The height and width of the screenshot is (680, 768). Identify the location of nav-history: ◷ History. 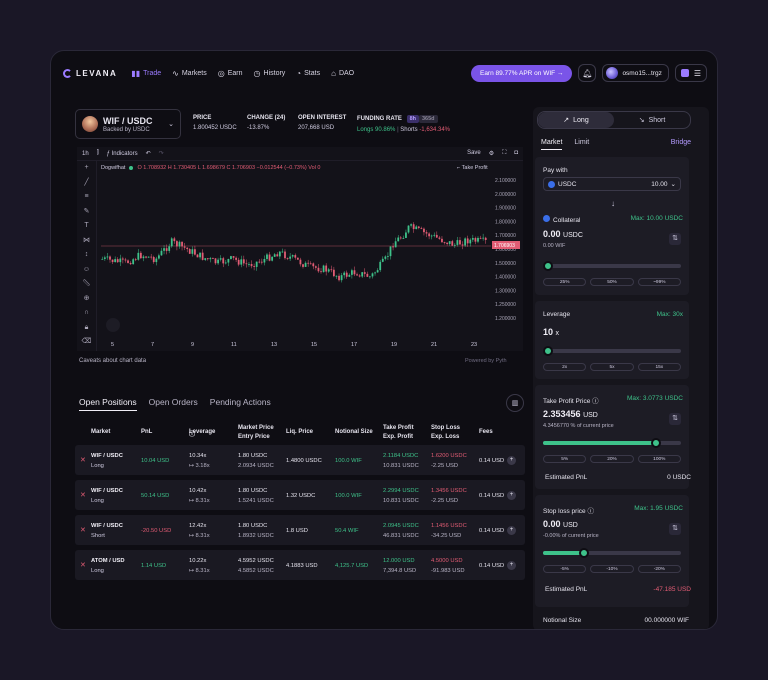
(269, 73).